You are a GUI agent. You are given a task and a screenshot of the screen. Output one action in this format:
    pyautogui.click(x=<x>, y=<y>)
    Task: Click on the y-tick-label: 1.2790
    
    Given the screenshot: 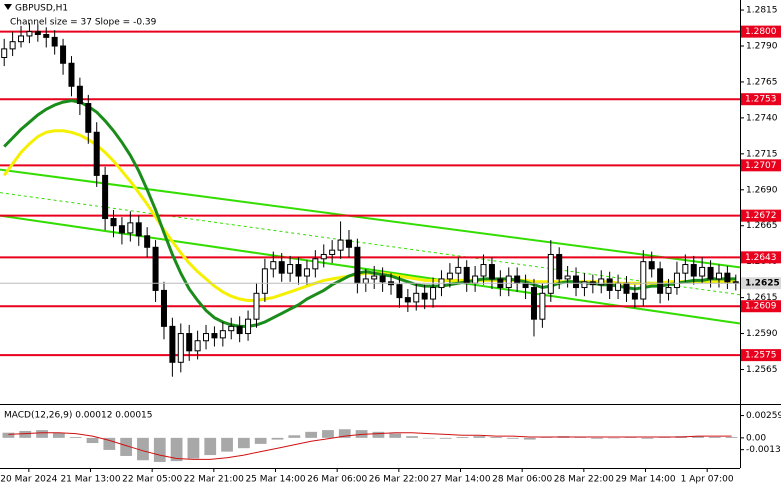 What is the action you would take?
    pyautogui.click(x=762, y=47)
    